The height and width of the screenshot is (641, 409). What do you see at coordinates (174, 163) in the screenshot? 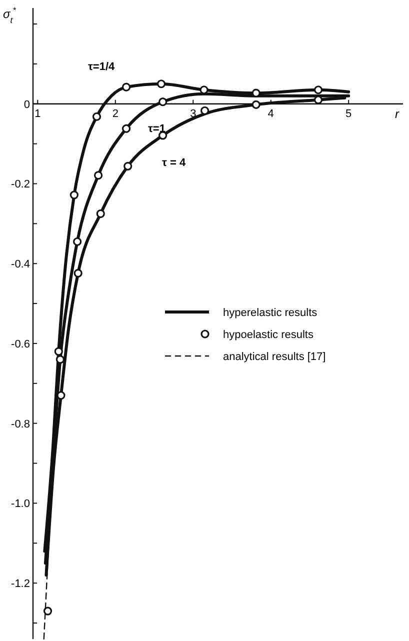
I see `annotation: τ = 4` at bounding box center [174, 163].